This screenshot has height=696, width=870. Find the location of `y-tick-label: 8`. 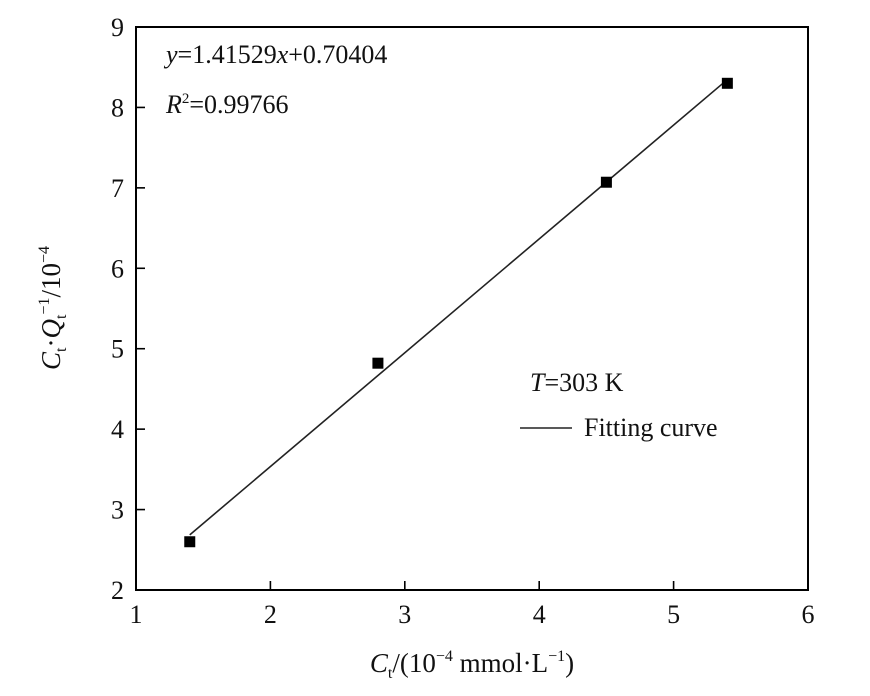

y-tick-label: 8 is located at coordinates (117, 107).